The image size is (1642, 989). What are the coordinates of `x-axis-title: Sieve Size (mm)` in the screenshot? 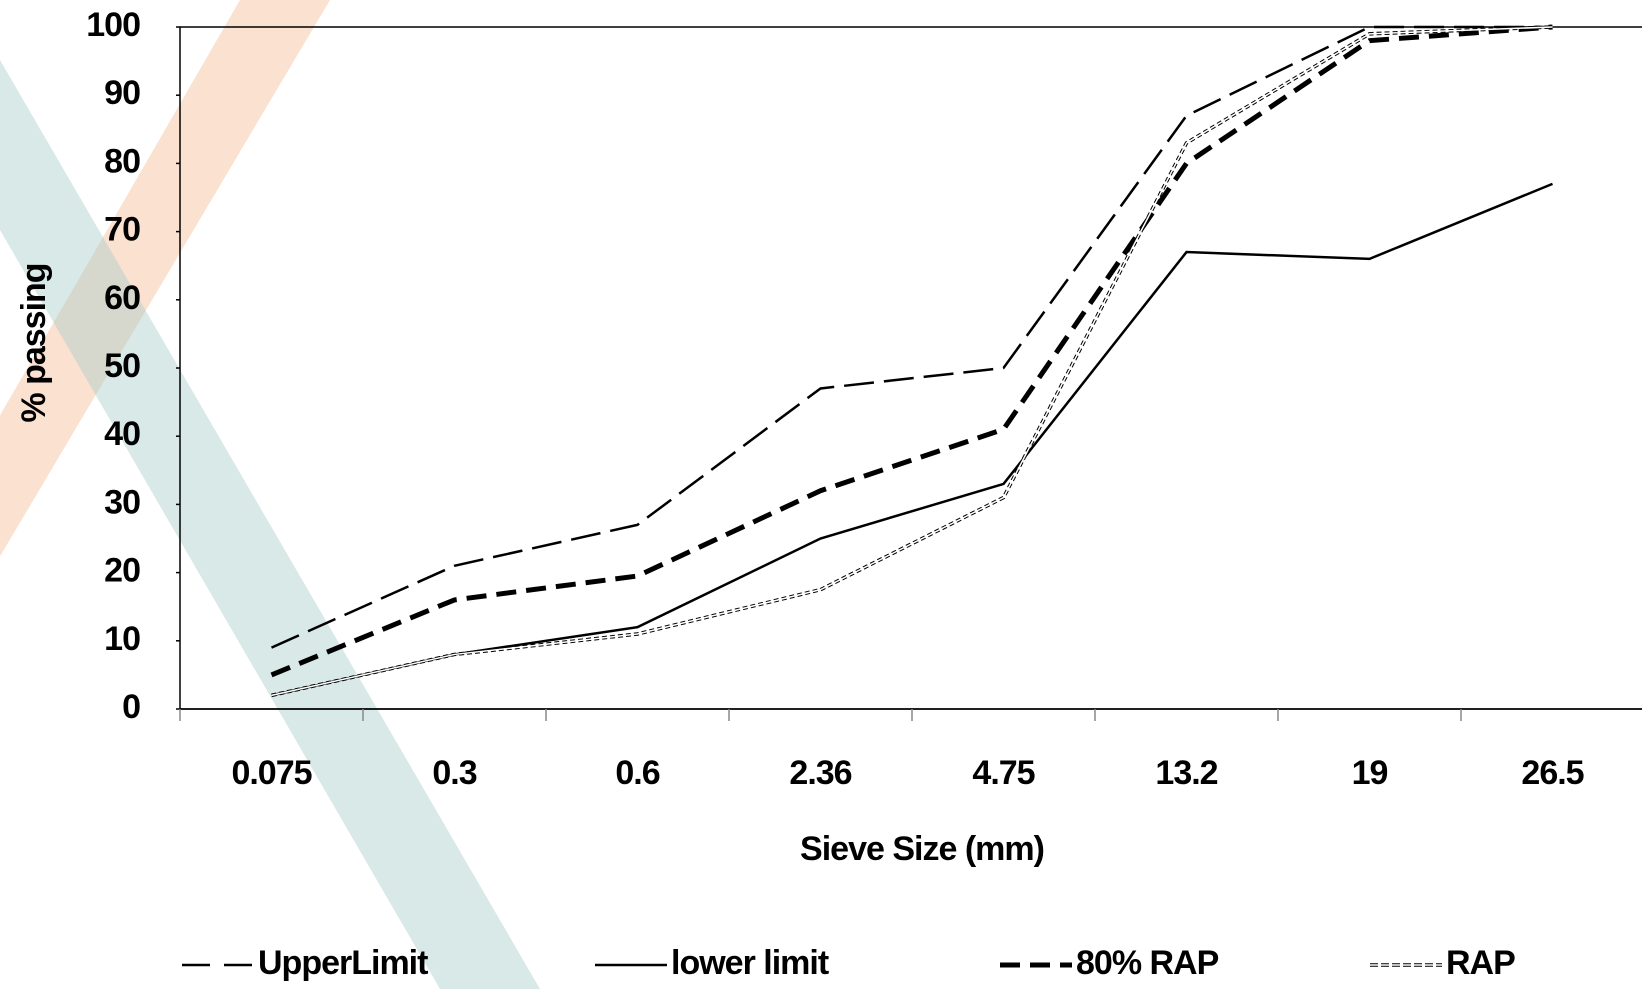 It's located at (922, 849).